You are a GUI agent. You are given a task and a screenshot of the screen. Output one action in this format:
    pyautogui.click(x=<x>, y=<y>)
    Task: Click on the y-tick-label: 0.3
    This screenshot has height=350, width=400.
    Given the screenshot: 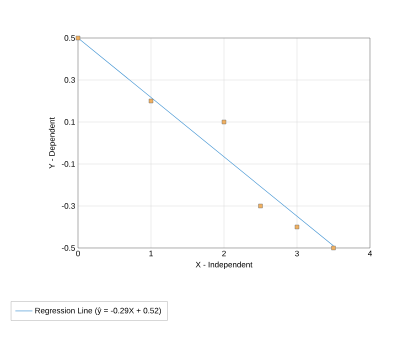 What is the action you would take?
    pyautogui.click(x=69, y=80)
    